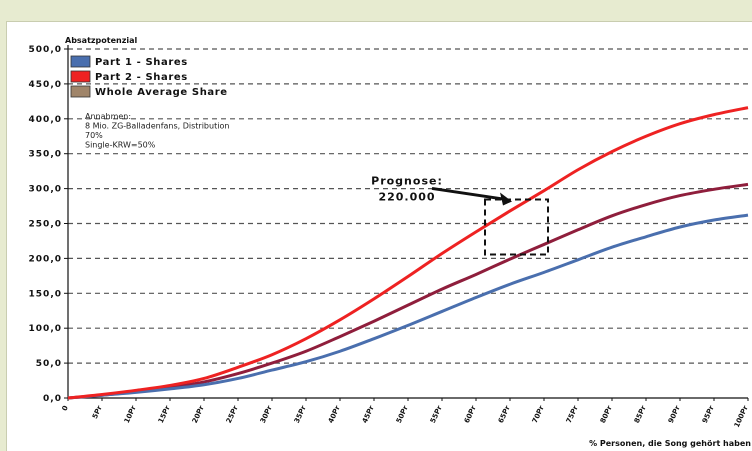  I want to click on x-tick-label: 35Pr, so click(300, 414).